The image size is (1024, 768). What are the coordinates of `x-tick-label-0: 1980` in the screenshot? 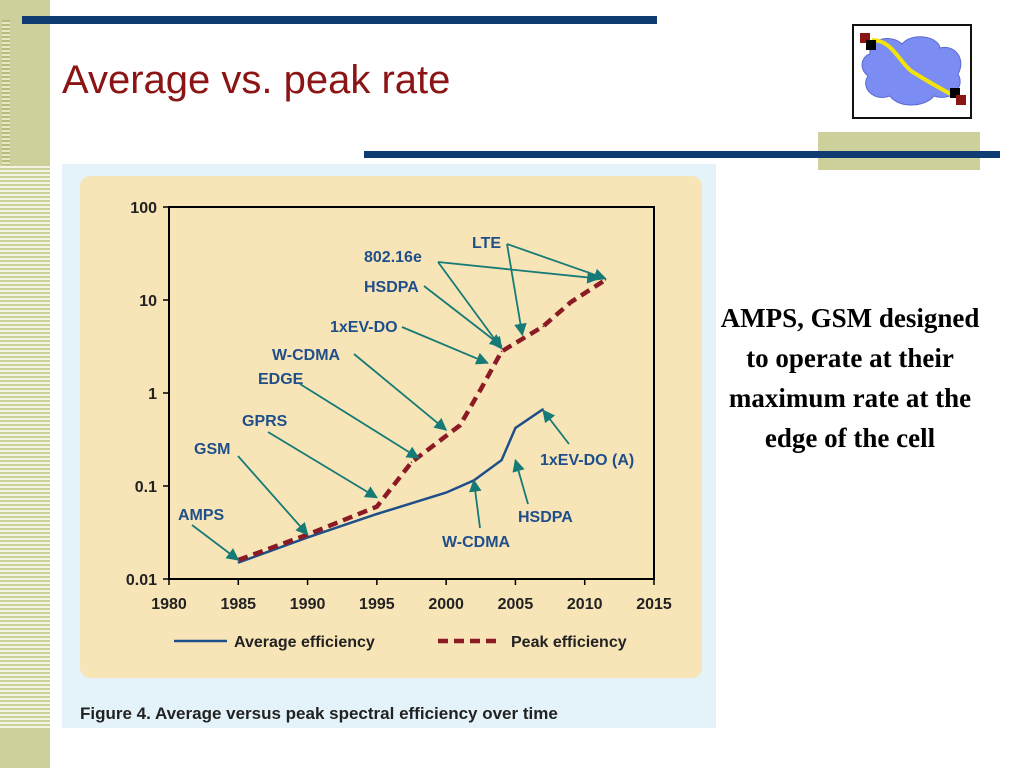 It's located at (169, 604).